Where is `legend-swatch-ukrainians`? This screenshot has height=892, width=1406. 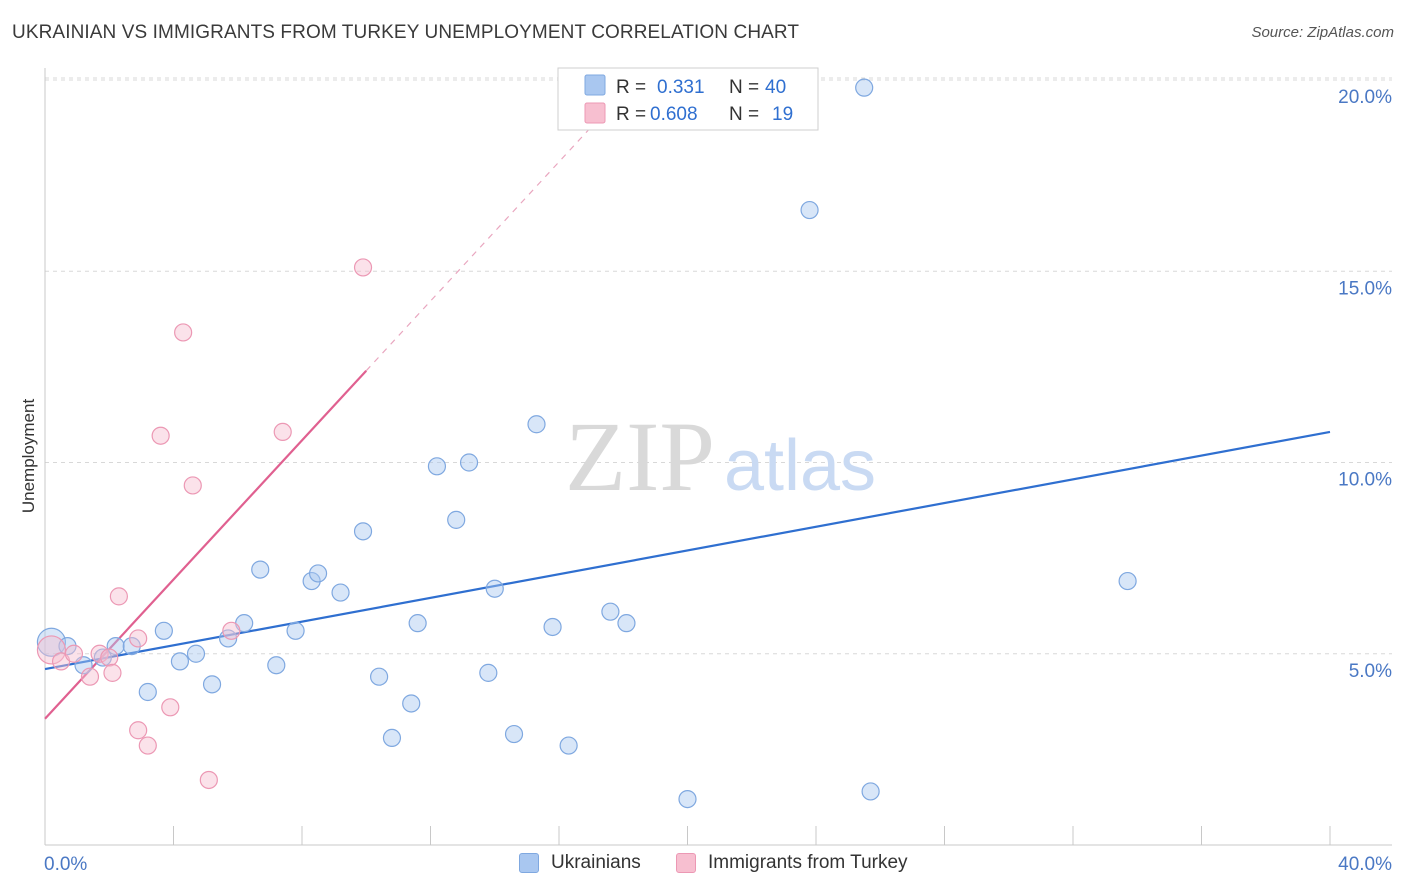
legend-swatch-ukrainians is located at coordinates (595, 85).